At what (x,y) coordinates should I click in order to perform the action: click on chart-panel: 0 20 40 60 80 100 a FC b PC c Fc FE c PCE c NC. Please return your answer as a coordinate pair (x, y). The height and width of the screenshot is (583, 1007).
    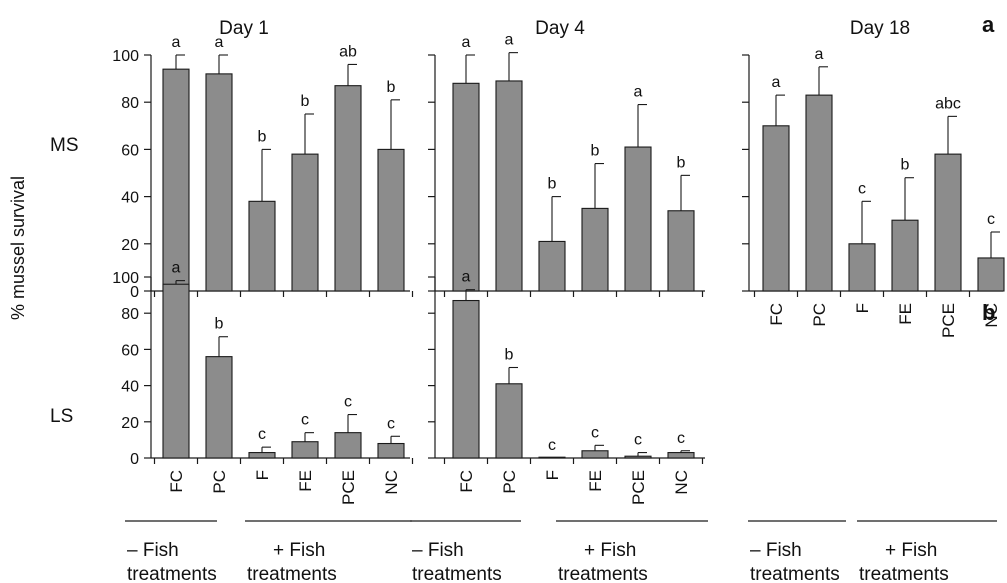
    Looking at the image, I should click on (263, 382).